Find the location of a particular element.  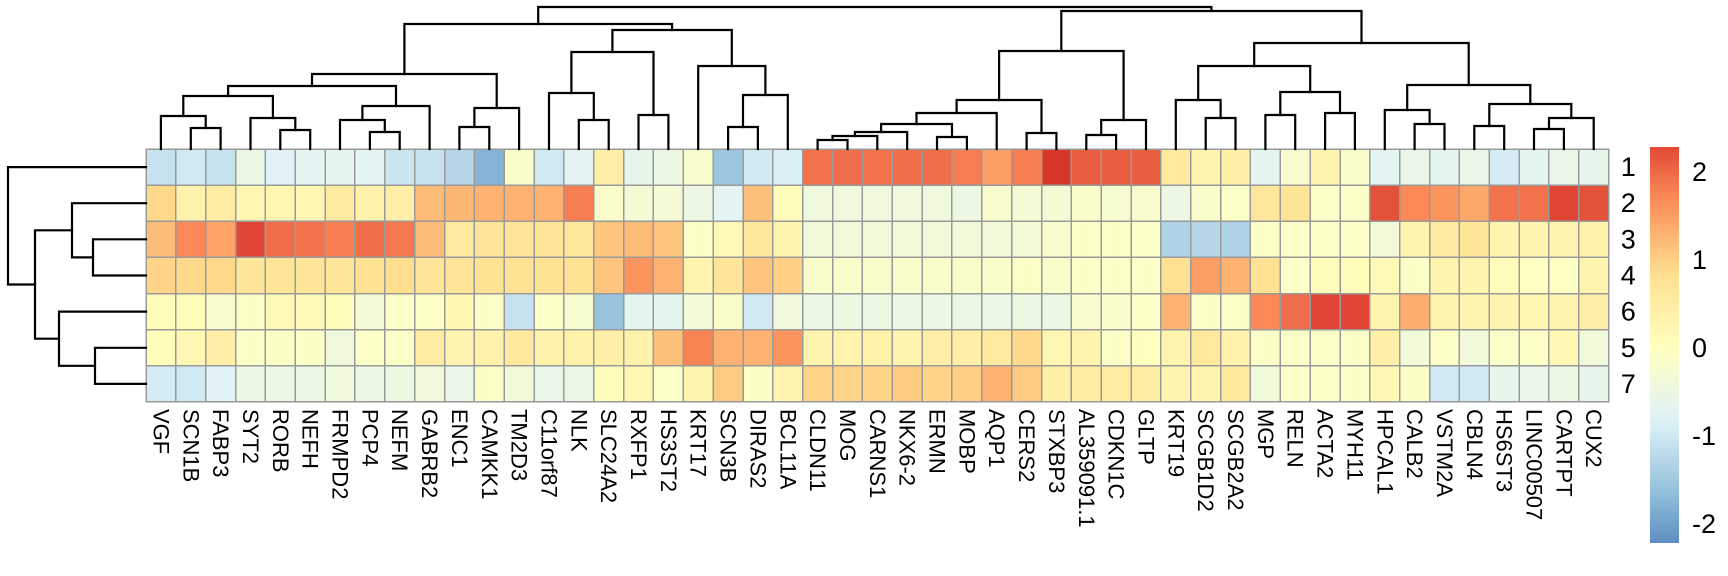

column-label: RORB is located at coordinates (280, 441).